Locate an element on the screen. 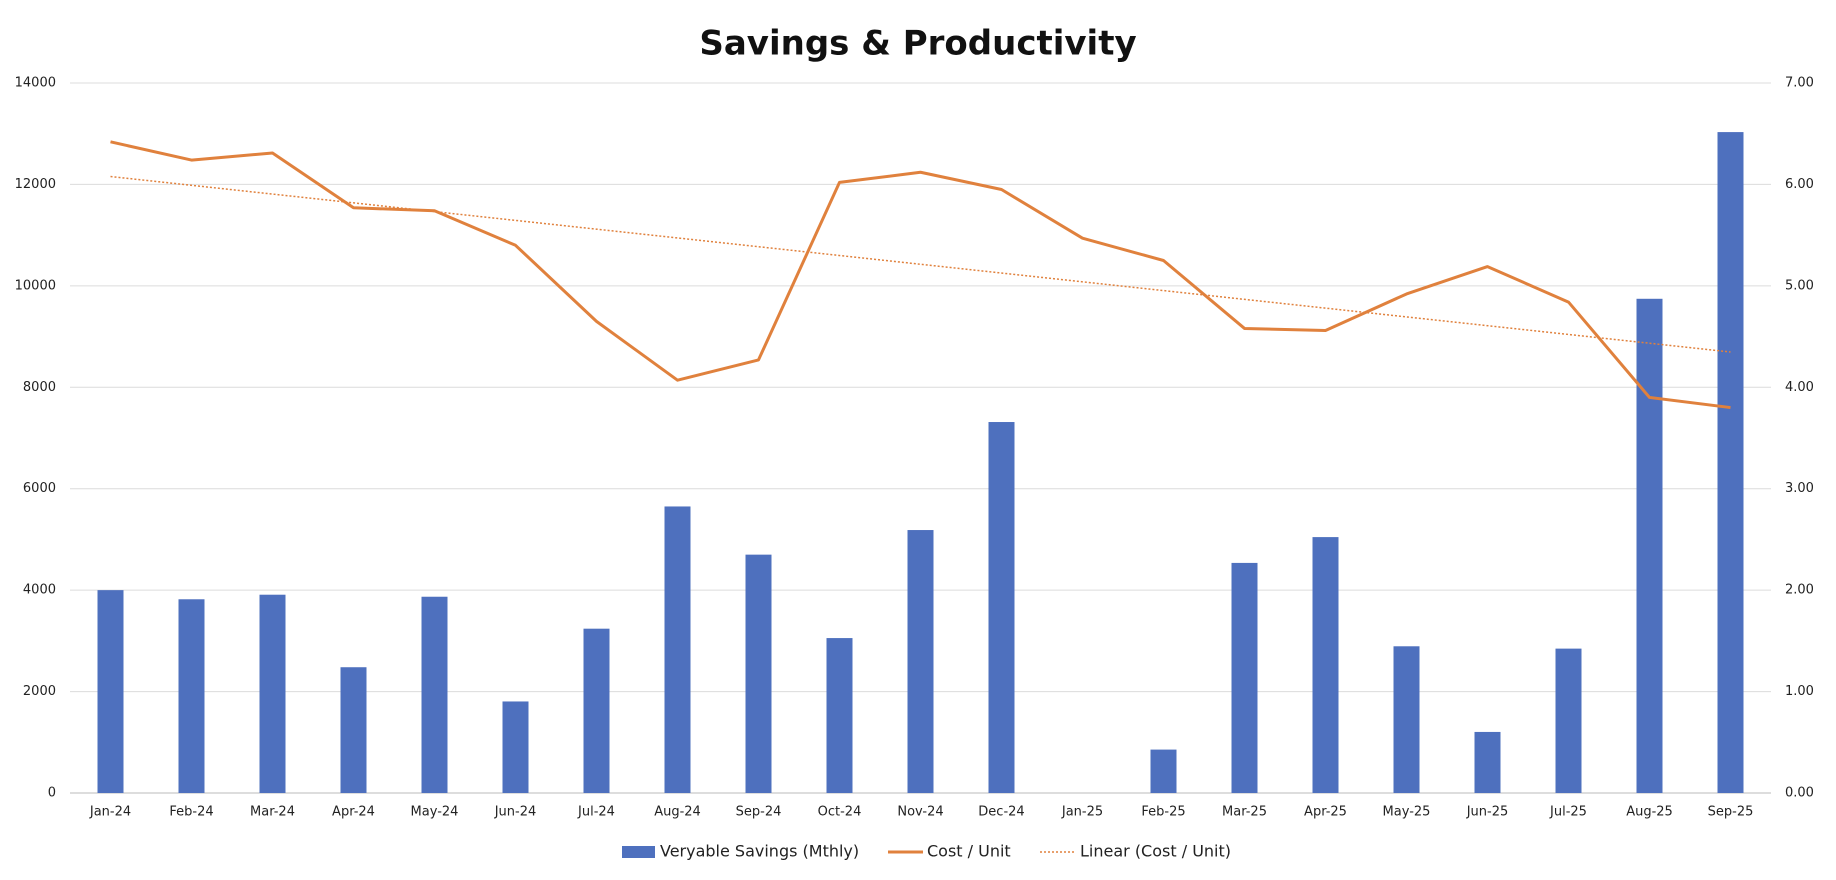  x-tick-label: Jun-25 is located at coordinates (1487, 812).